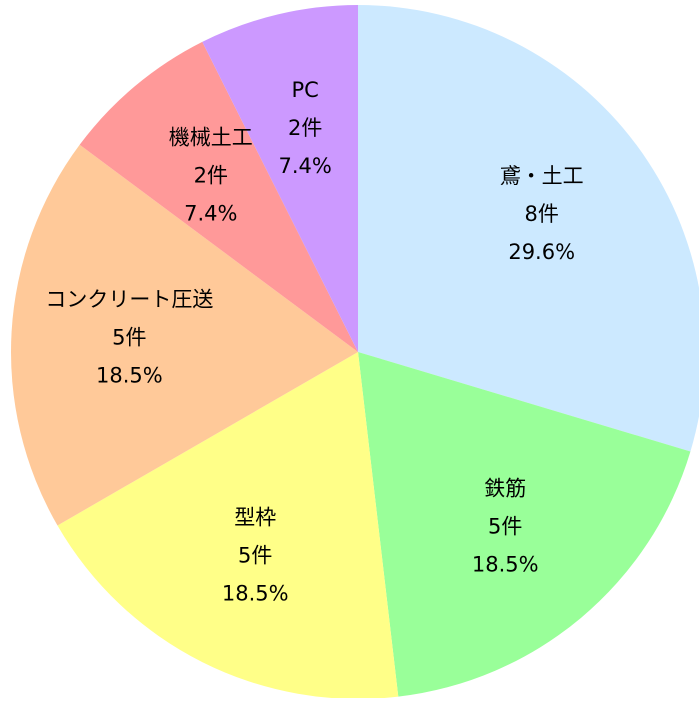 This screenshot has height=702, width=699. I want to click on slice-count: 8件, so click(542, 214).